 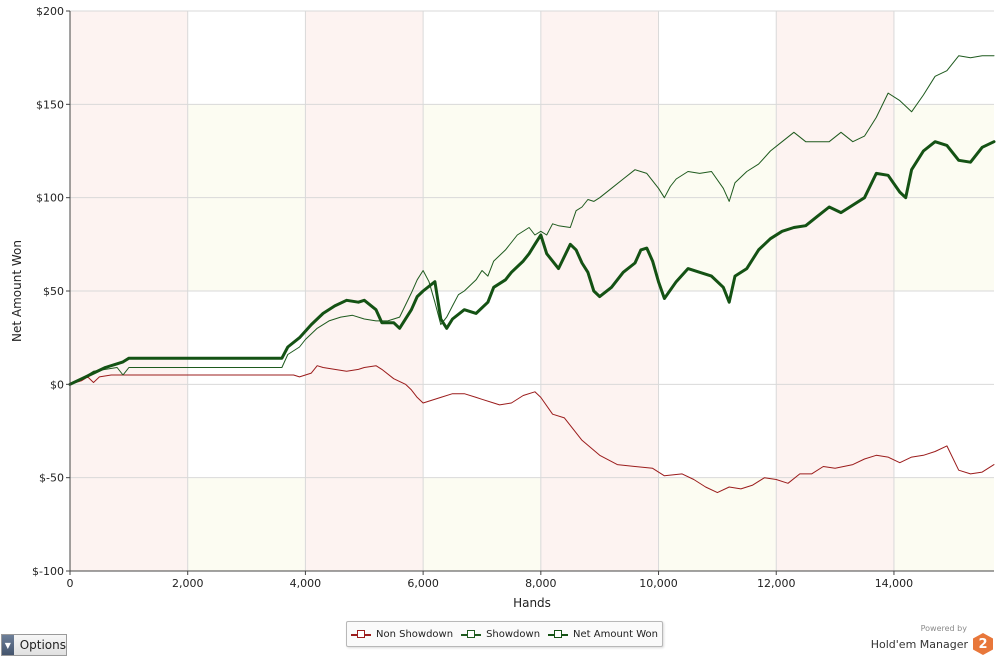 I want to click on y-tick-label: $200, so click(x=50, y=11).